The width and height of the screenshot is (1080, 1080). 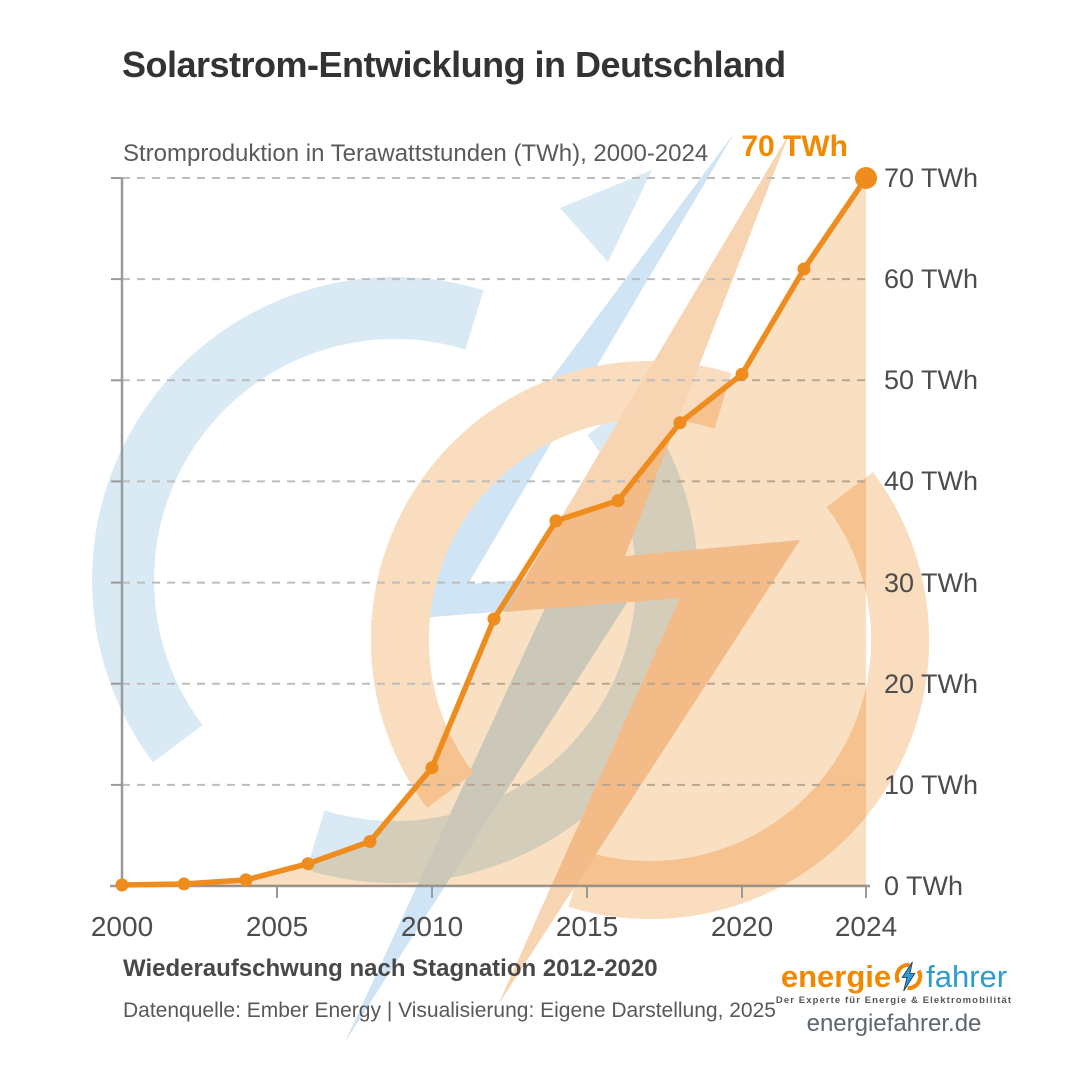 I want to click on watermark-ring-arc, so click(x=551, y=584).